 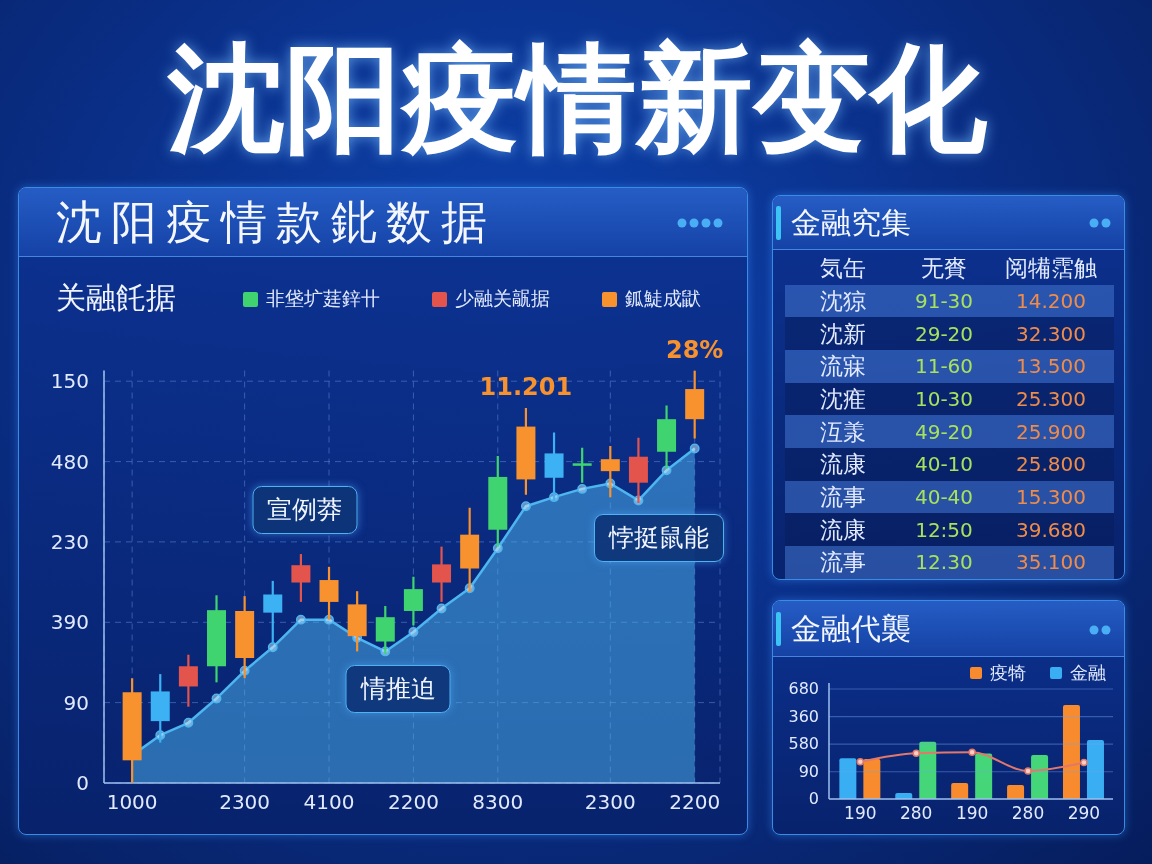 What do you see at coordinates (842, 300) in the screenshot?
I see `text: 沈猄` at bounding box center [842, 300].